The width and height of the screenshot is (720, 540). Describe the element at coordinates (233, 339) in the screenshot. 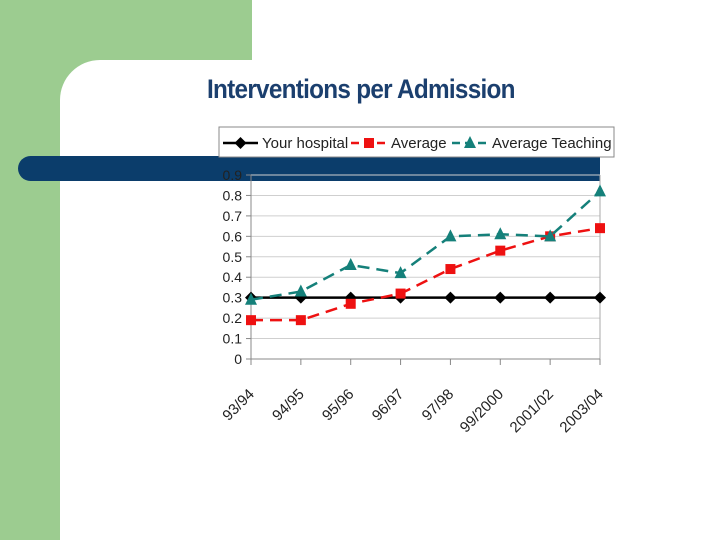

I see `y-tick-label: 0.1` at that location.